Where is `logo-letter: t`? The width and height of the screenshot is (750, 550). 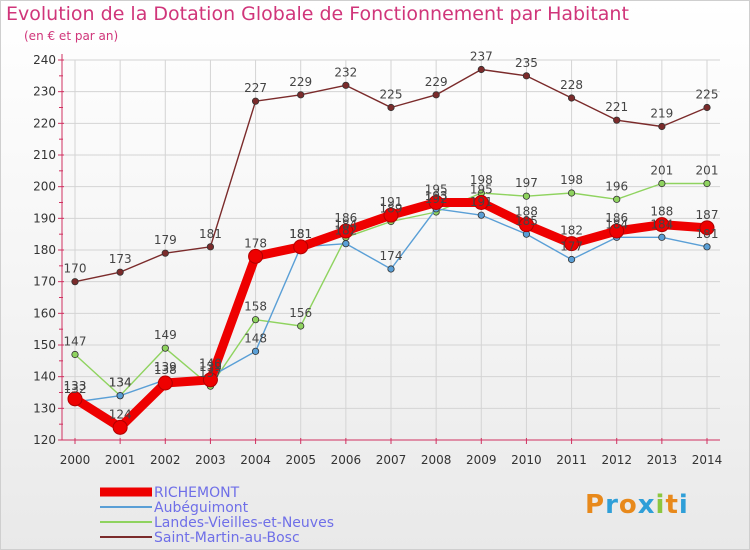
logo-letter: t is located at coordinates (672, 505).